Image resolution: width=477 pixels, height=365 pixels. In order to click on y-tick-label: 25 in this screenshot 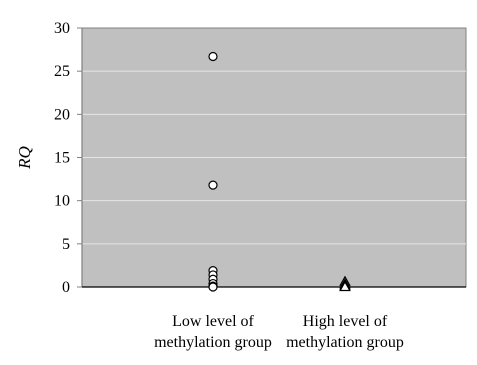, I will do `click(62, 71)`.